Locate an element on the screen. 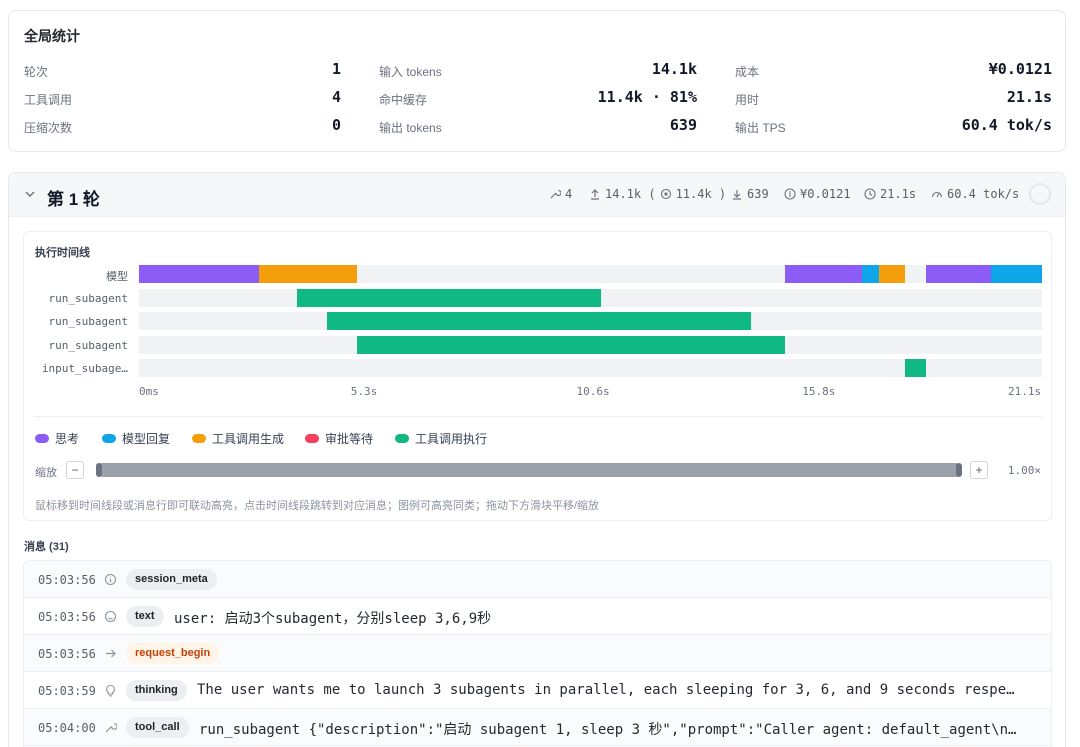 The image size is (1080, 747). meta-tps: 60.4 tok/s is located at coordinates (975, 194).